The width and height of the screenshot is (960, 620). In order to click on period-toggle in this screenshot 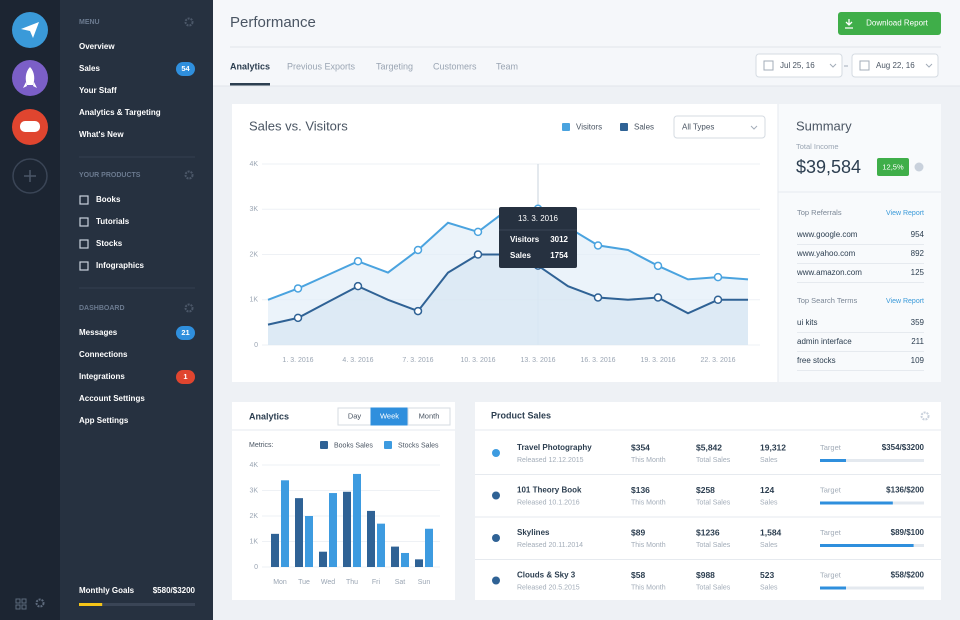, I will do `click(429, 416)`.